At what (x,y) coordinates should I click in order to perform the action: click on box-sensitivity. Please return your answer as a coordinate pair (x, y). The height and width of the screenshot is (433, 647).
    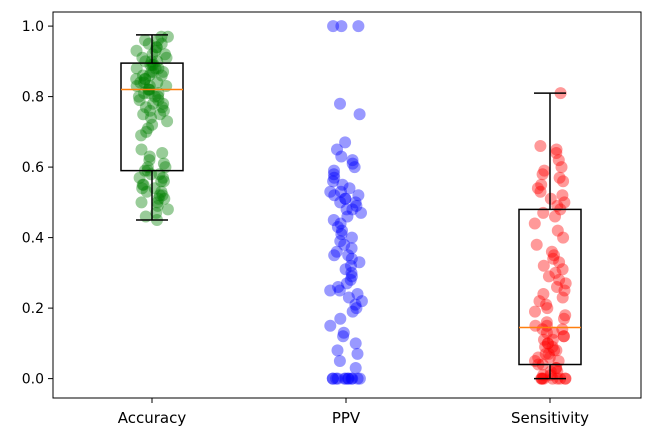
    Looking at the image, I should click on (550, 236).